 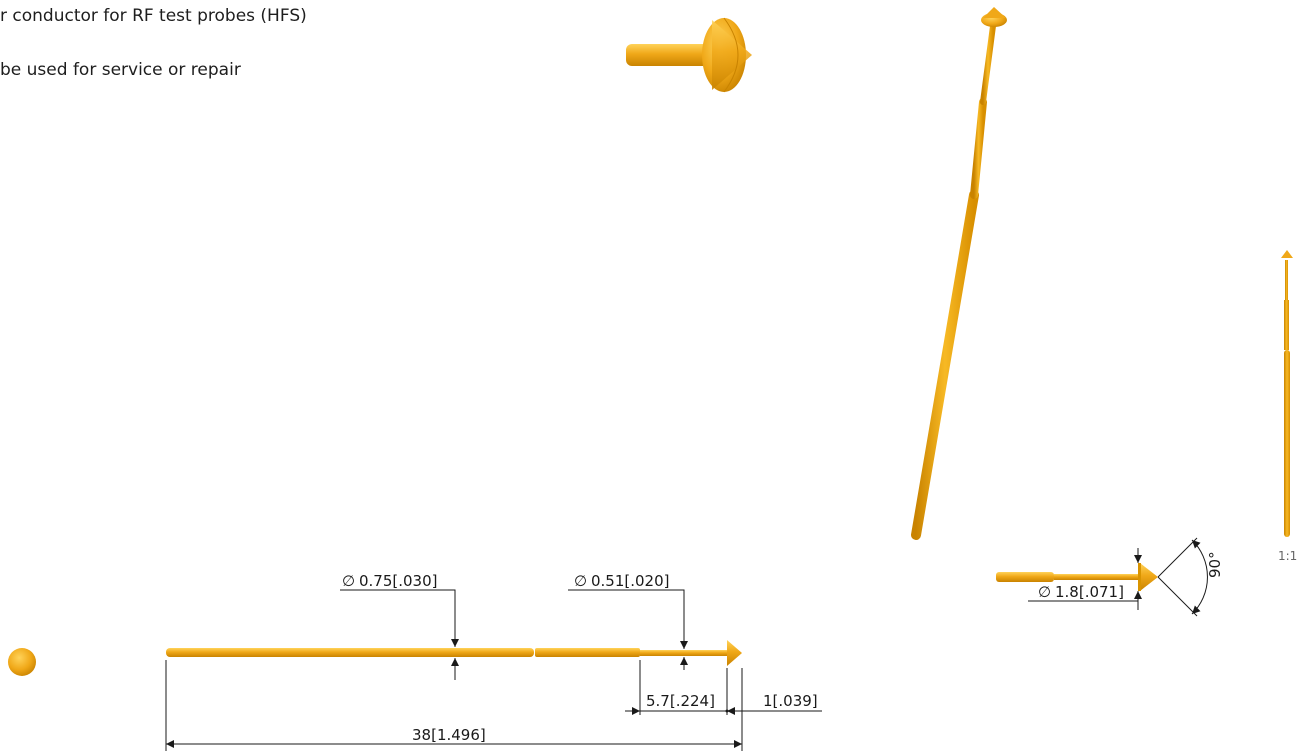 I want to click on dim-angle: 90°, so click(x=1215, y=564).